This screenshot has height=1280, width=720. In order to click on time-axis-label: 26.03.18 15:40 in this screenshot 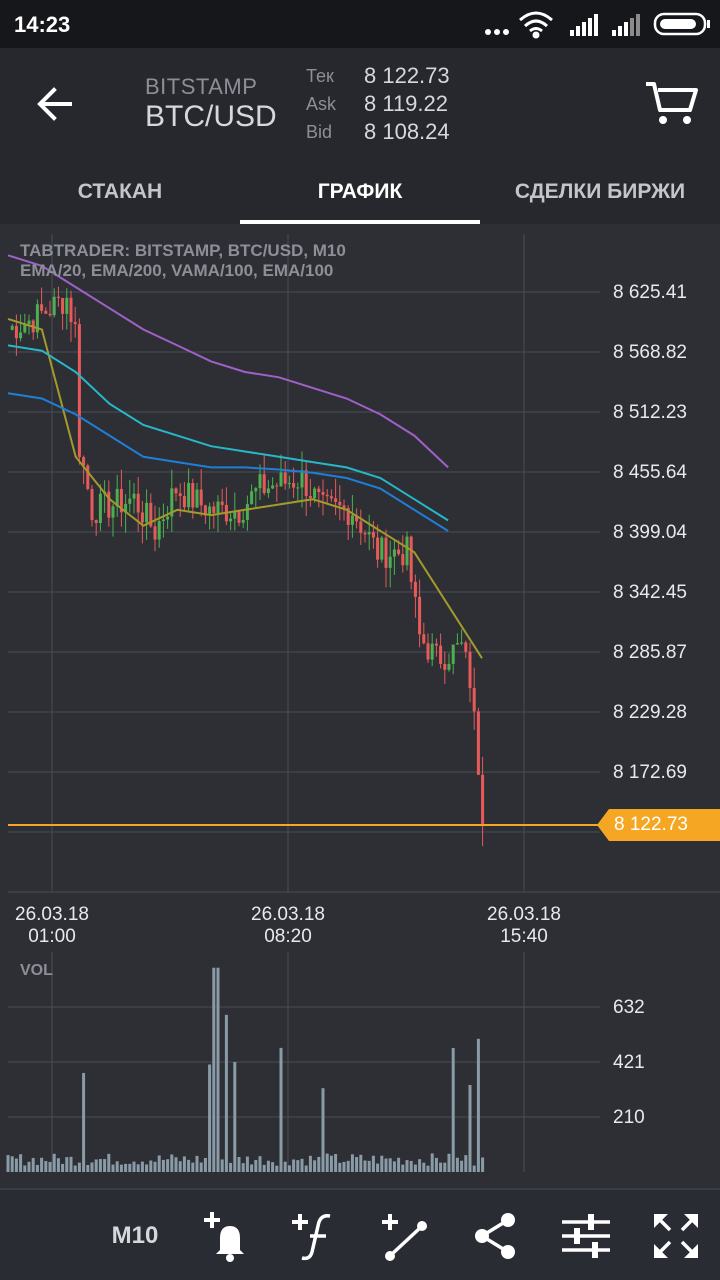, I will do `click(524, 926)`.